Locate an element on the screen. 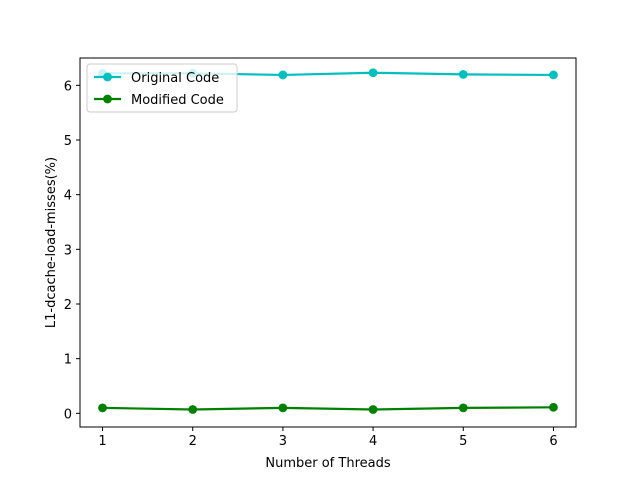  legend-box is located at coordinates (162, 88).